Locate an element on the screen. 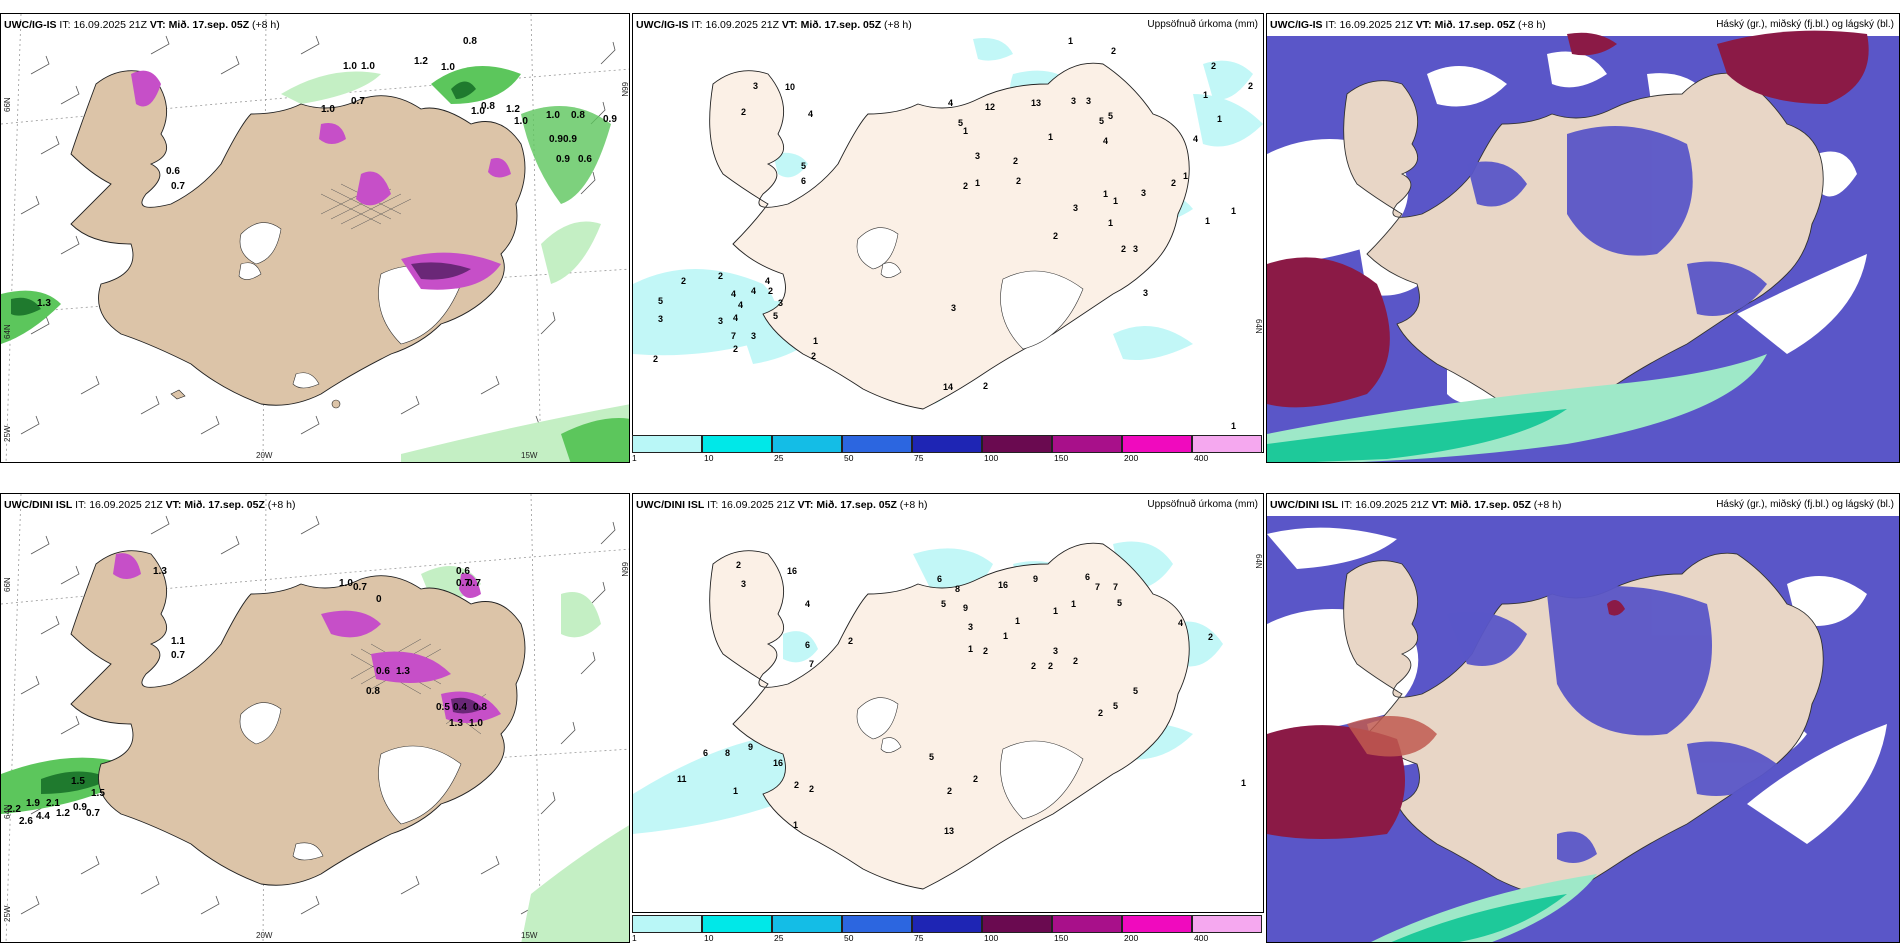 This screenshot has height=950, width=1900. value-label: 14 is located at coordinates (948, 387).